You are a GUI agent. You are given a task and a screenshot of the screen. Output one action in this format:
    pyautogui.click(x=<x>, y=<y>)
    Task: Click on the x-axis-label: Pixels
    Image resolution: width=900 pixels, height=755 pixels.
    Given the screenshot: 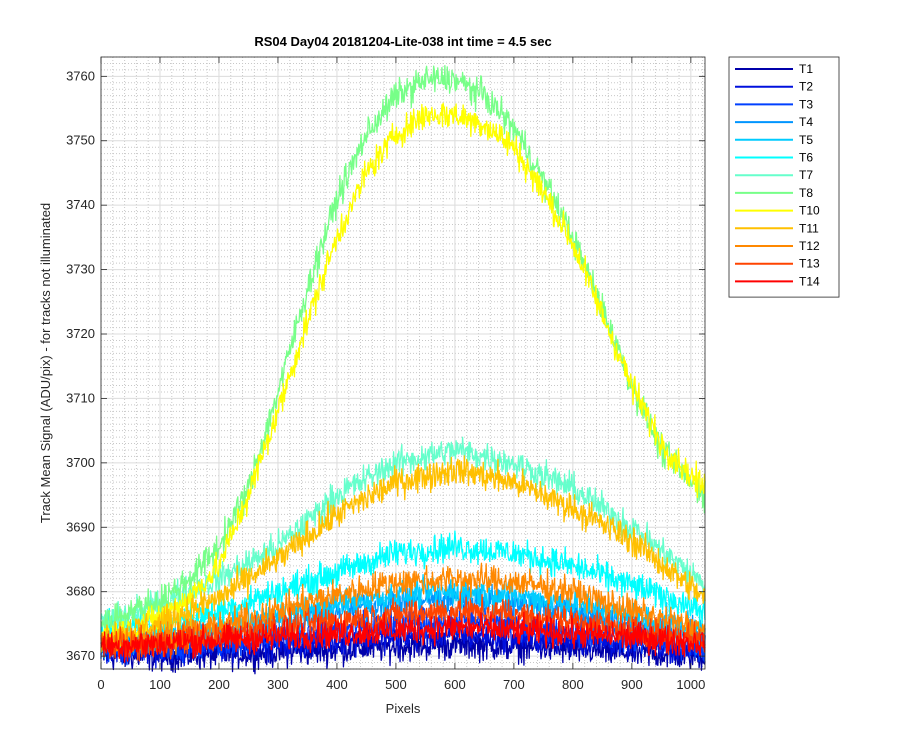 What is the action you would take?
    pyautogui.click(x=403, y=708)
    